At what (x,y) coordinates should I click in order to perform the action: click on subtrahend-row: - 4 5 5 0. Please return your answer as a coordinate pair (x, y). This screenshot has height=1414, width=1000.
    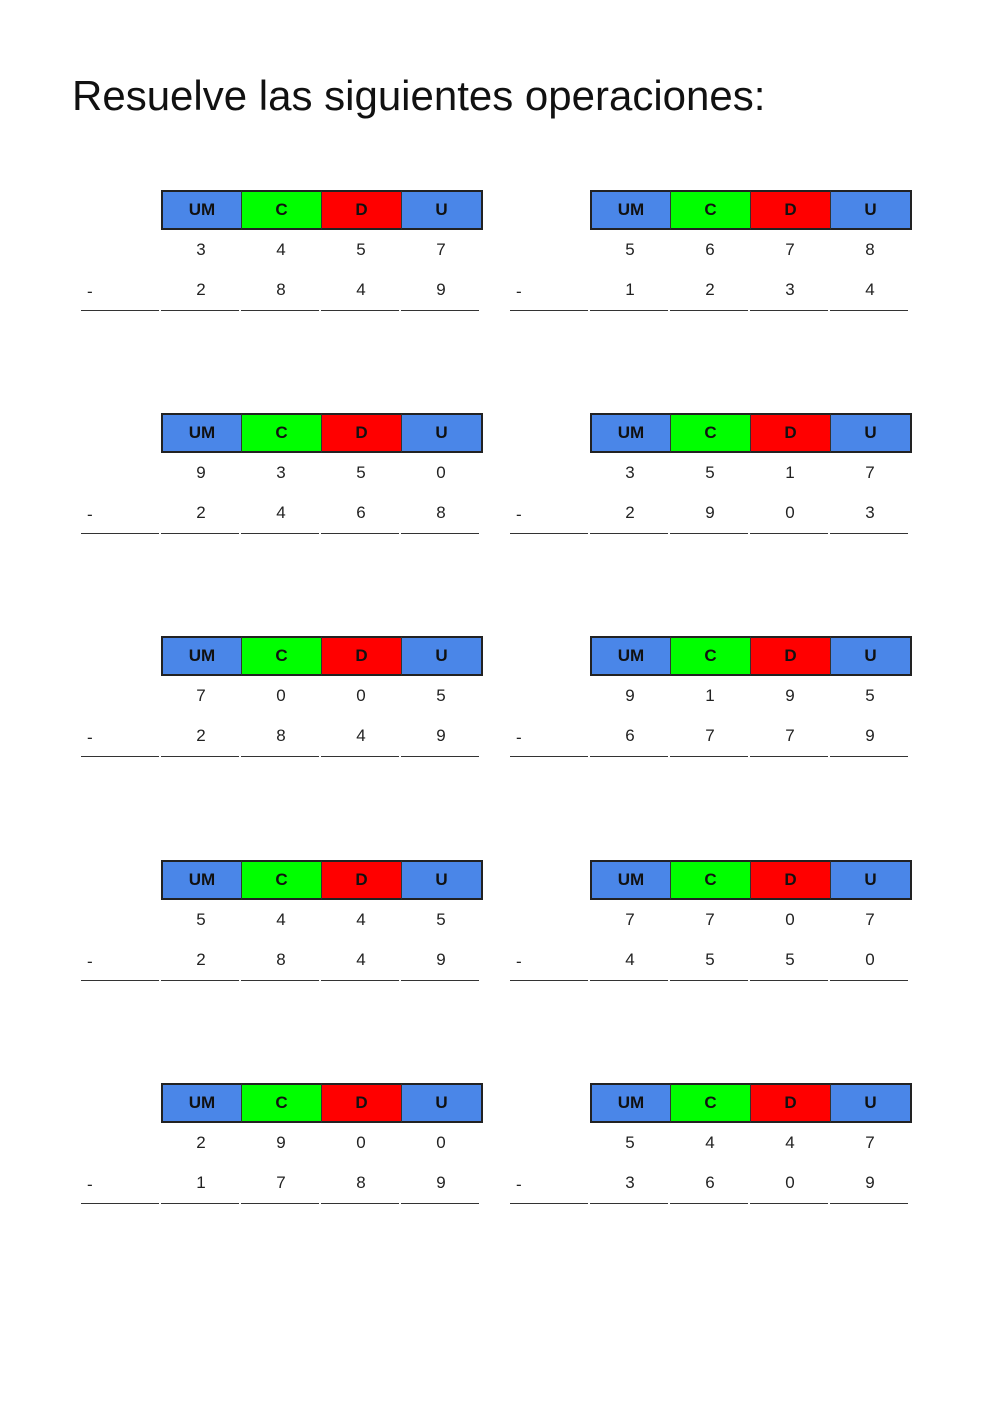
    Looking at the image, I should click on (711, 961).